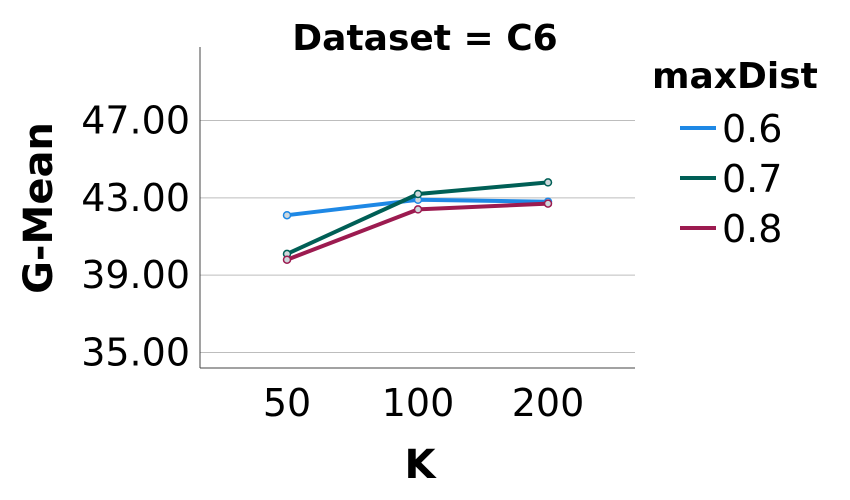 The width and height of the screenshot is (850, 500). Describe the element at coordinates (548, 403) in the screenshot. I see `x-tick-label-2: 200` at that location.